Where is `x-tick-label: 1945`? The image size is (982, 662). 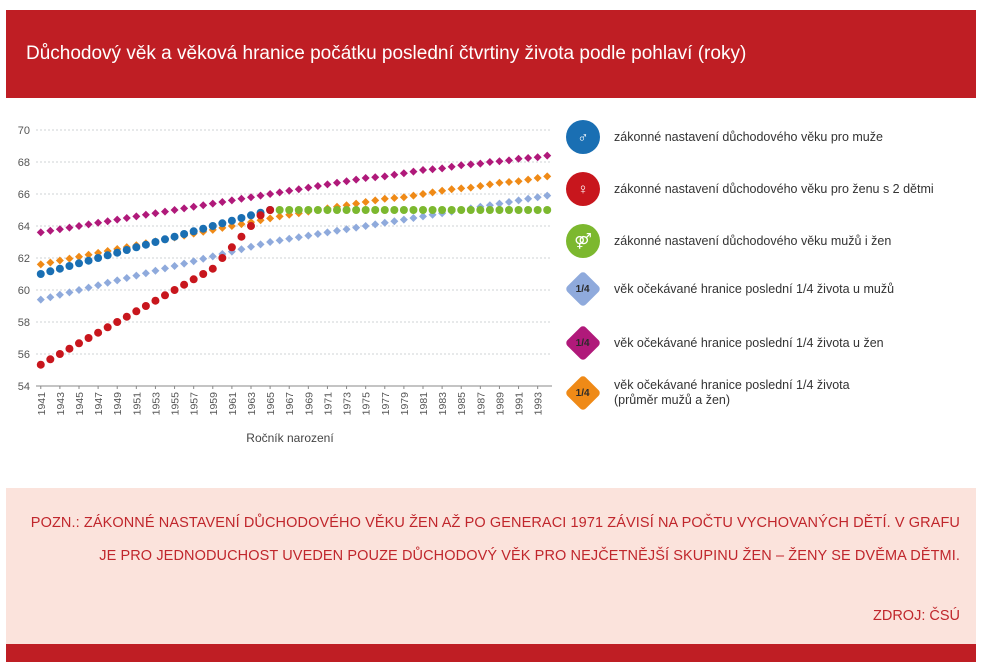
x-tick-label: 1945 is located at coordinates (80, 404).